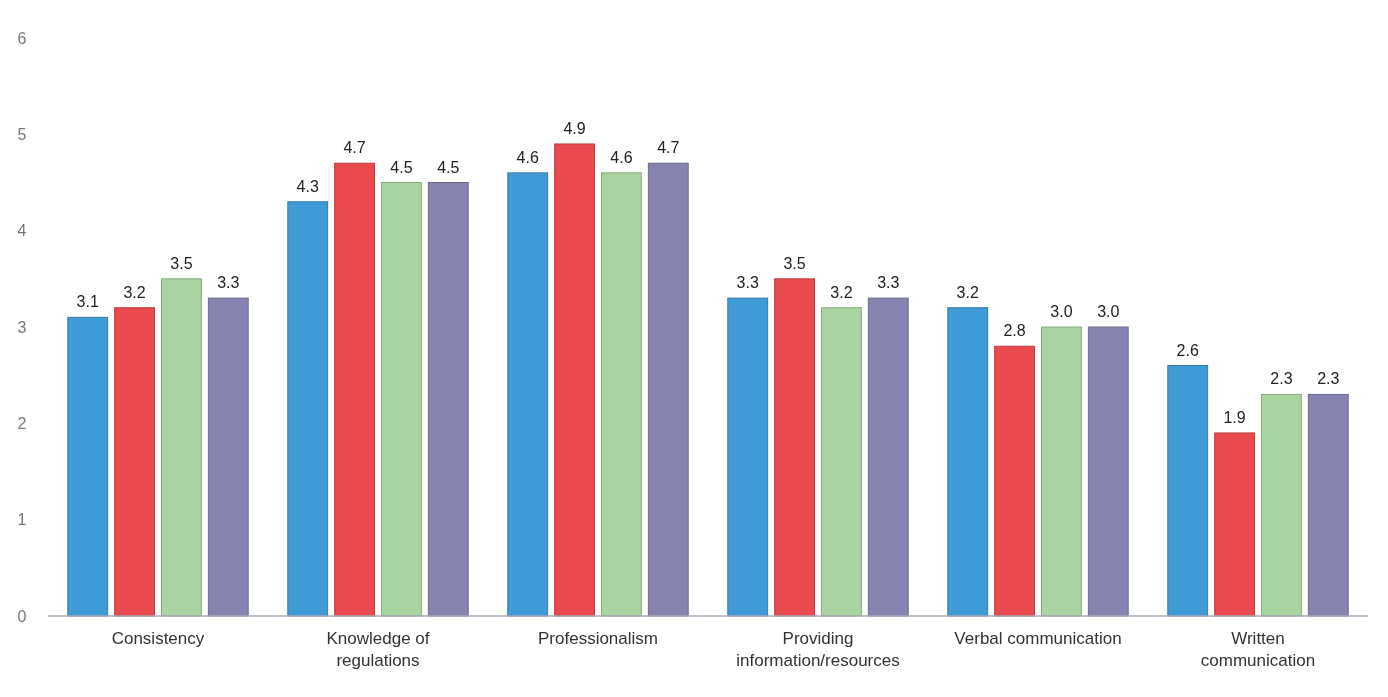 This screenshot has width=1388, height=697. Describe the element at coordinates (1258, 649) in the screenshot. I see `x-tick-label: Written communication` at that location.